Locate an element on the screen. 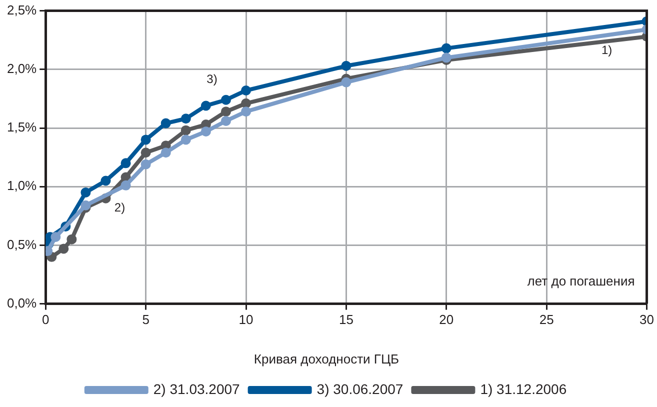 This screenshot has width=657, height=407. x-tick-label: 20 is located at coordinates (446, 320).